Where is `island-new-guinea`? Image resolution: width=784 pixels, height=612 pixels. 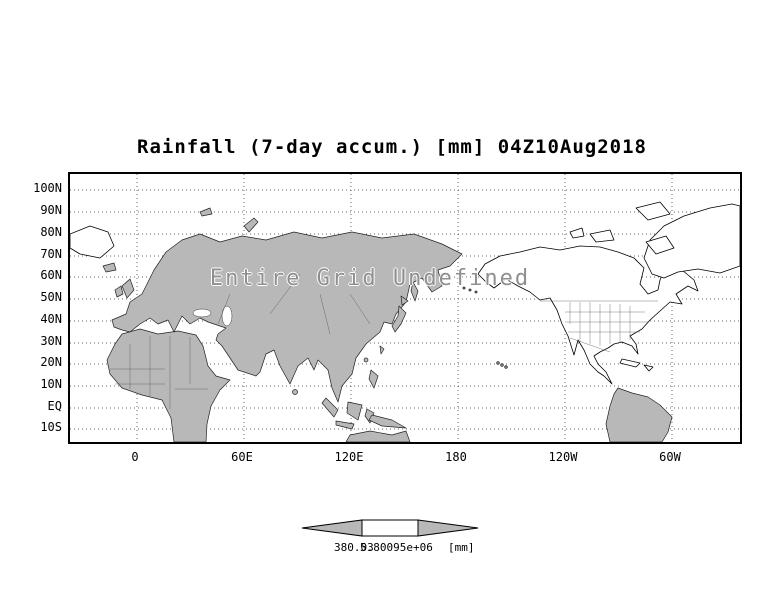
island-new-guinea is located at coordinates (387, 421).